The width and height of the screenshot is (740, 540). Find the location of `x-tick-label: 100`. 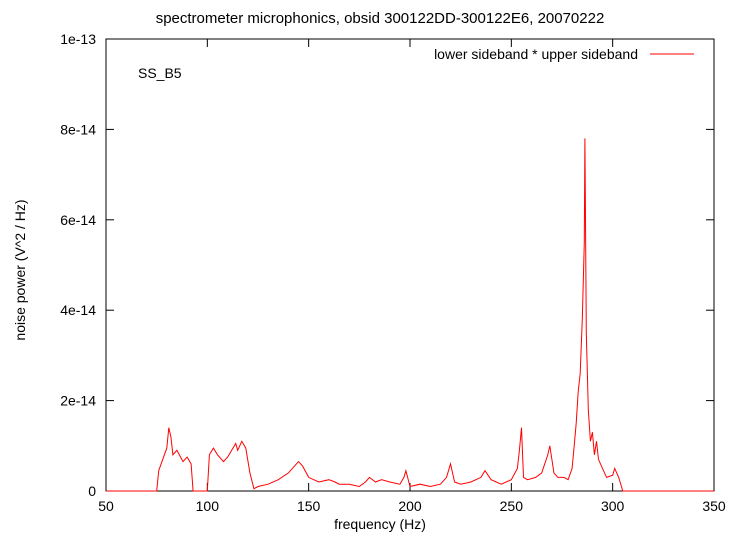

x-tick-label: 100 is located at coordinates (208, 506).